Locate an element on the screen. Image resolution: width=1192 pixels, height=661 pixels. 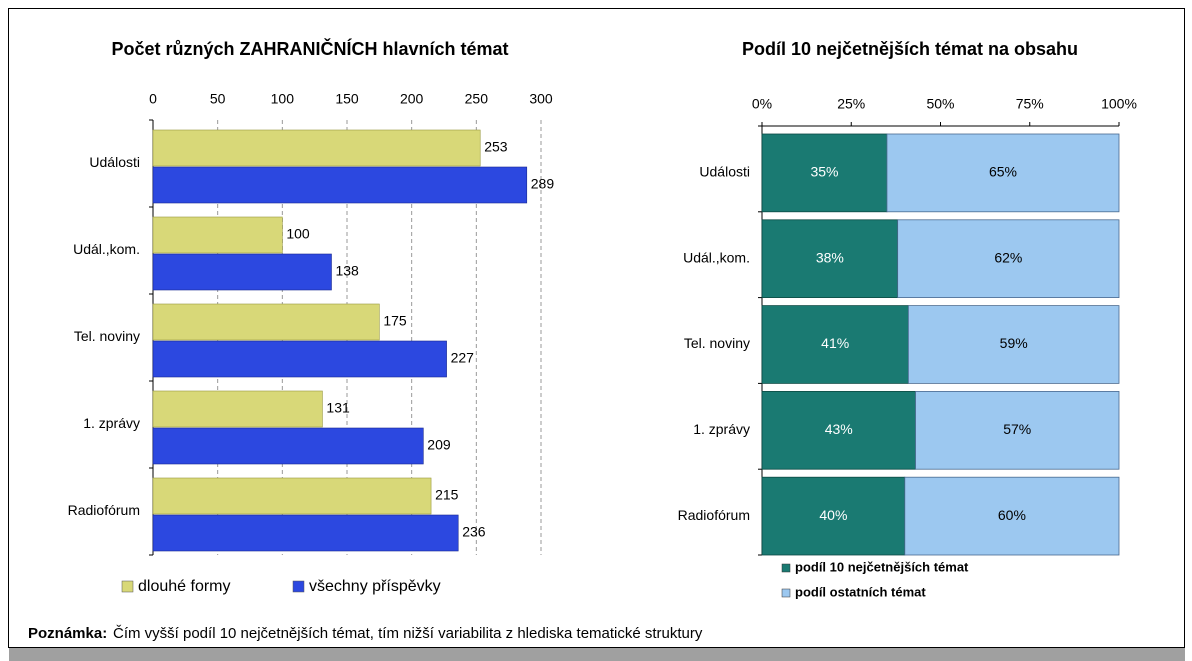
x-tick-label: 200 is located at coordinates (412, 99).